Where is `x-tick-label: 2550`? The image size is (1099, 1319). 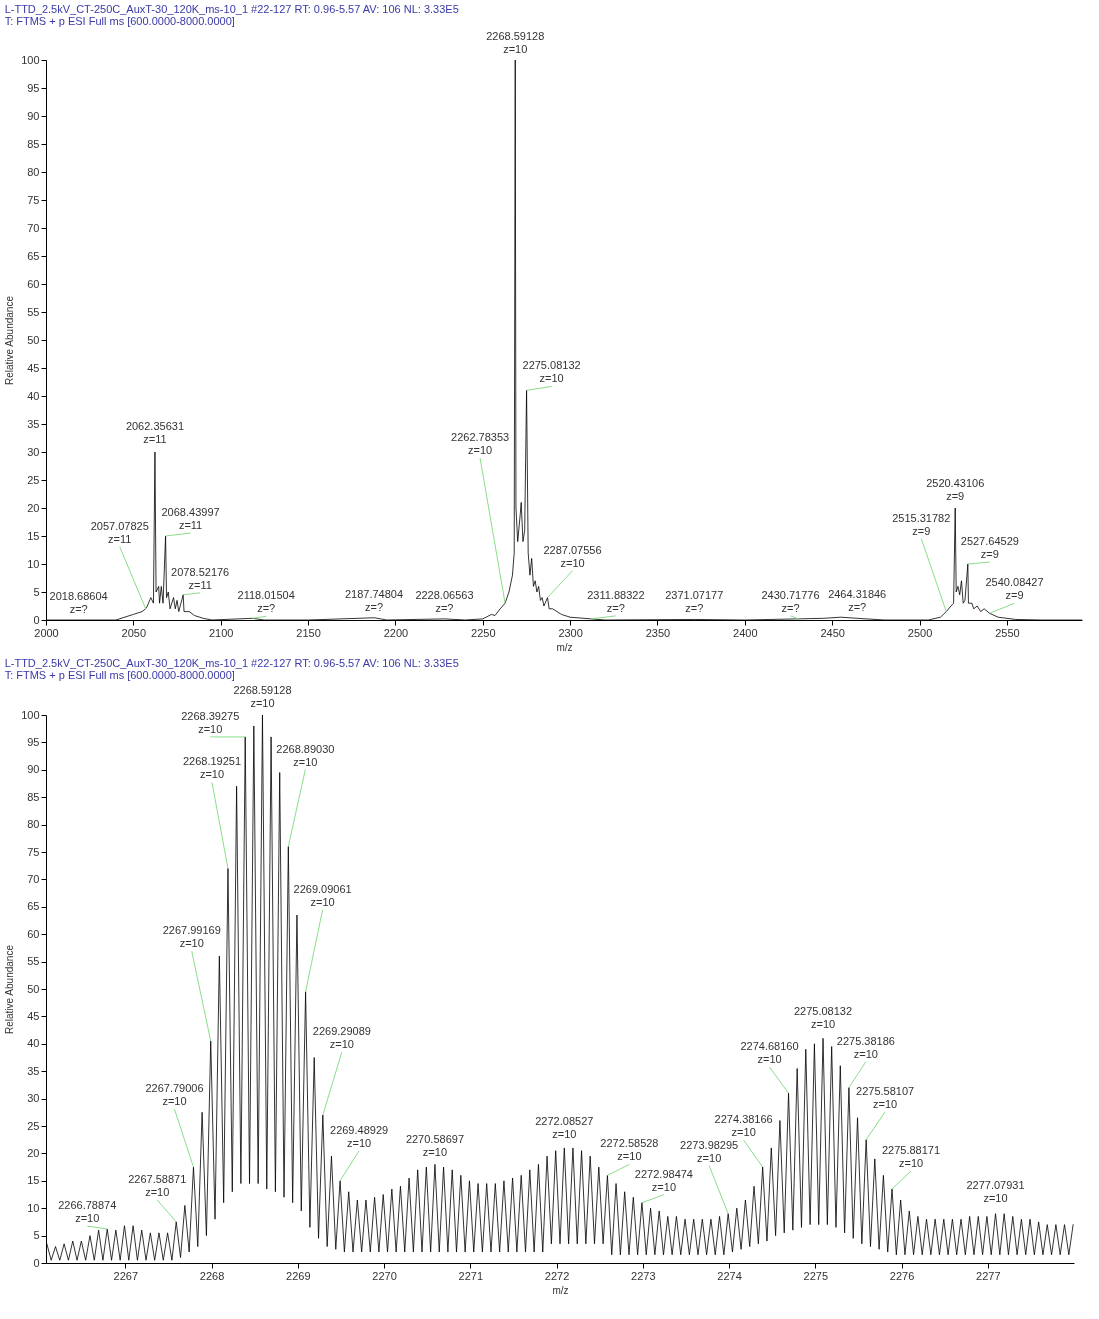 x-tick-label: 2550 is located at coordinates (1007, 632).